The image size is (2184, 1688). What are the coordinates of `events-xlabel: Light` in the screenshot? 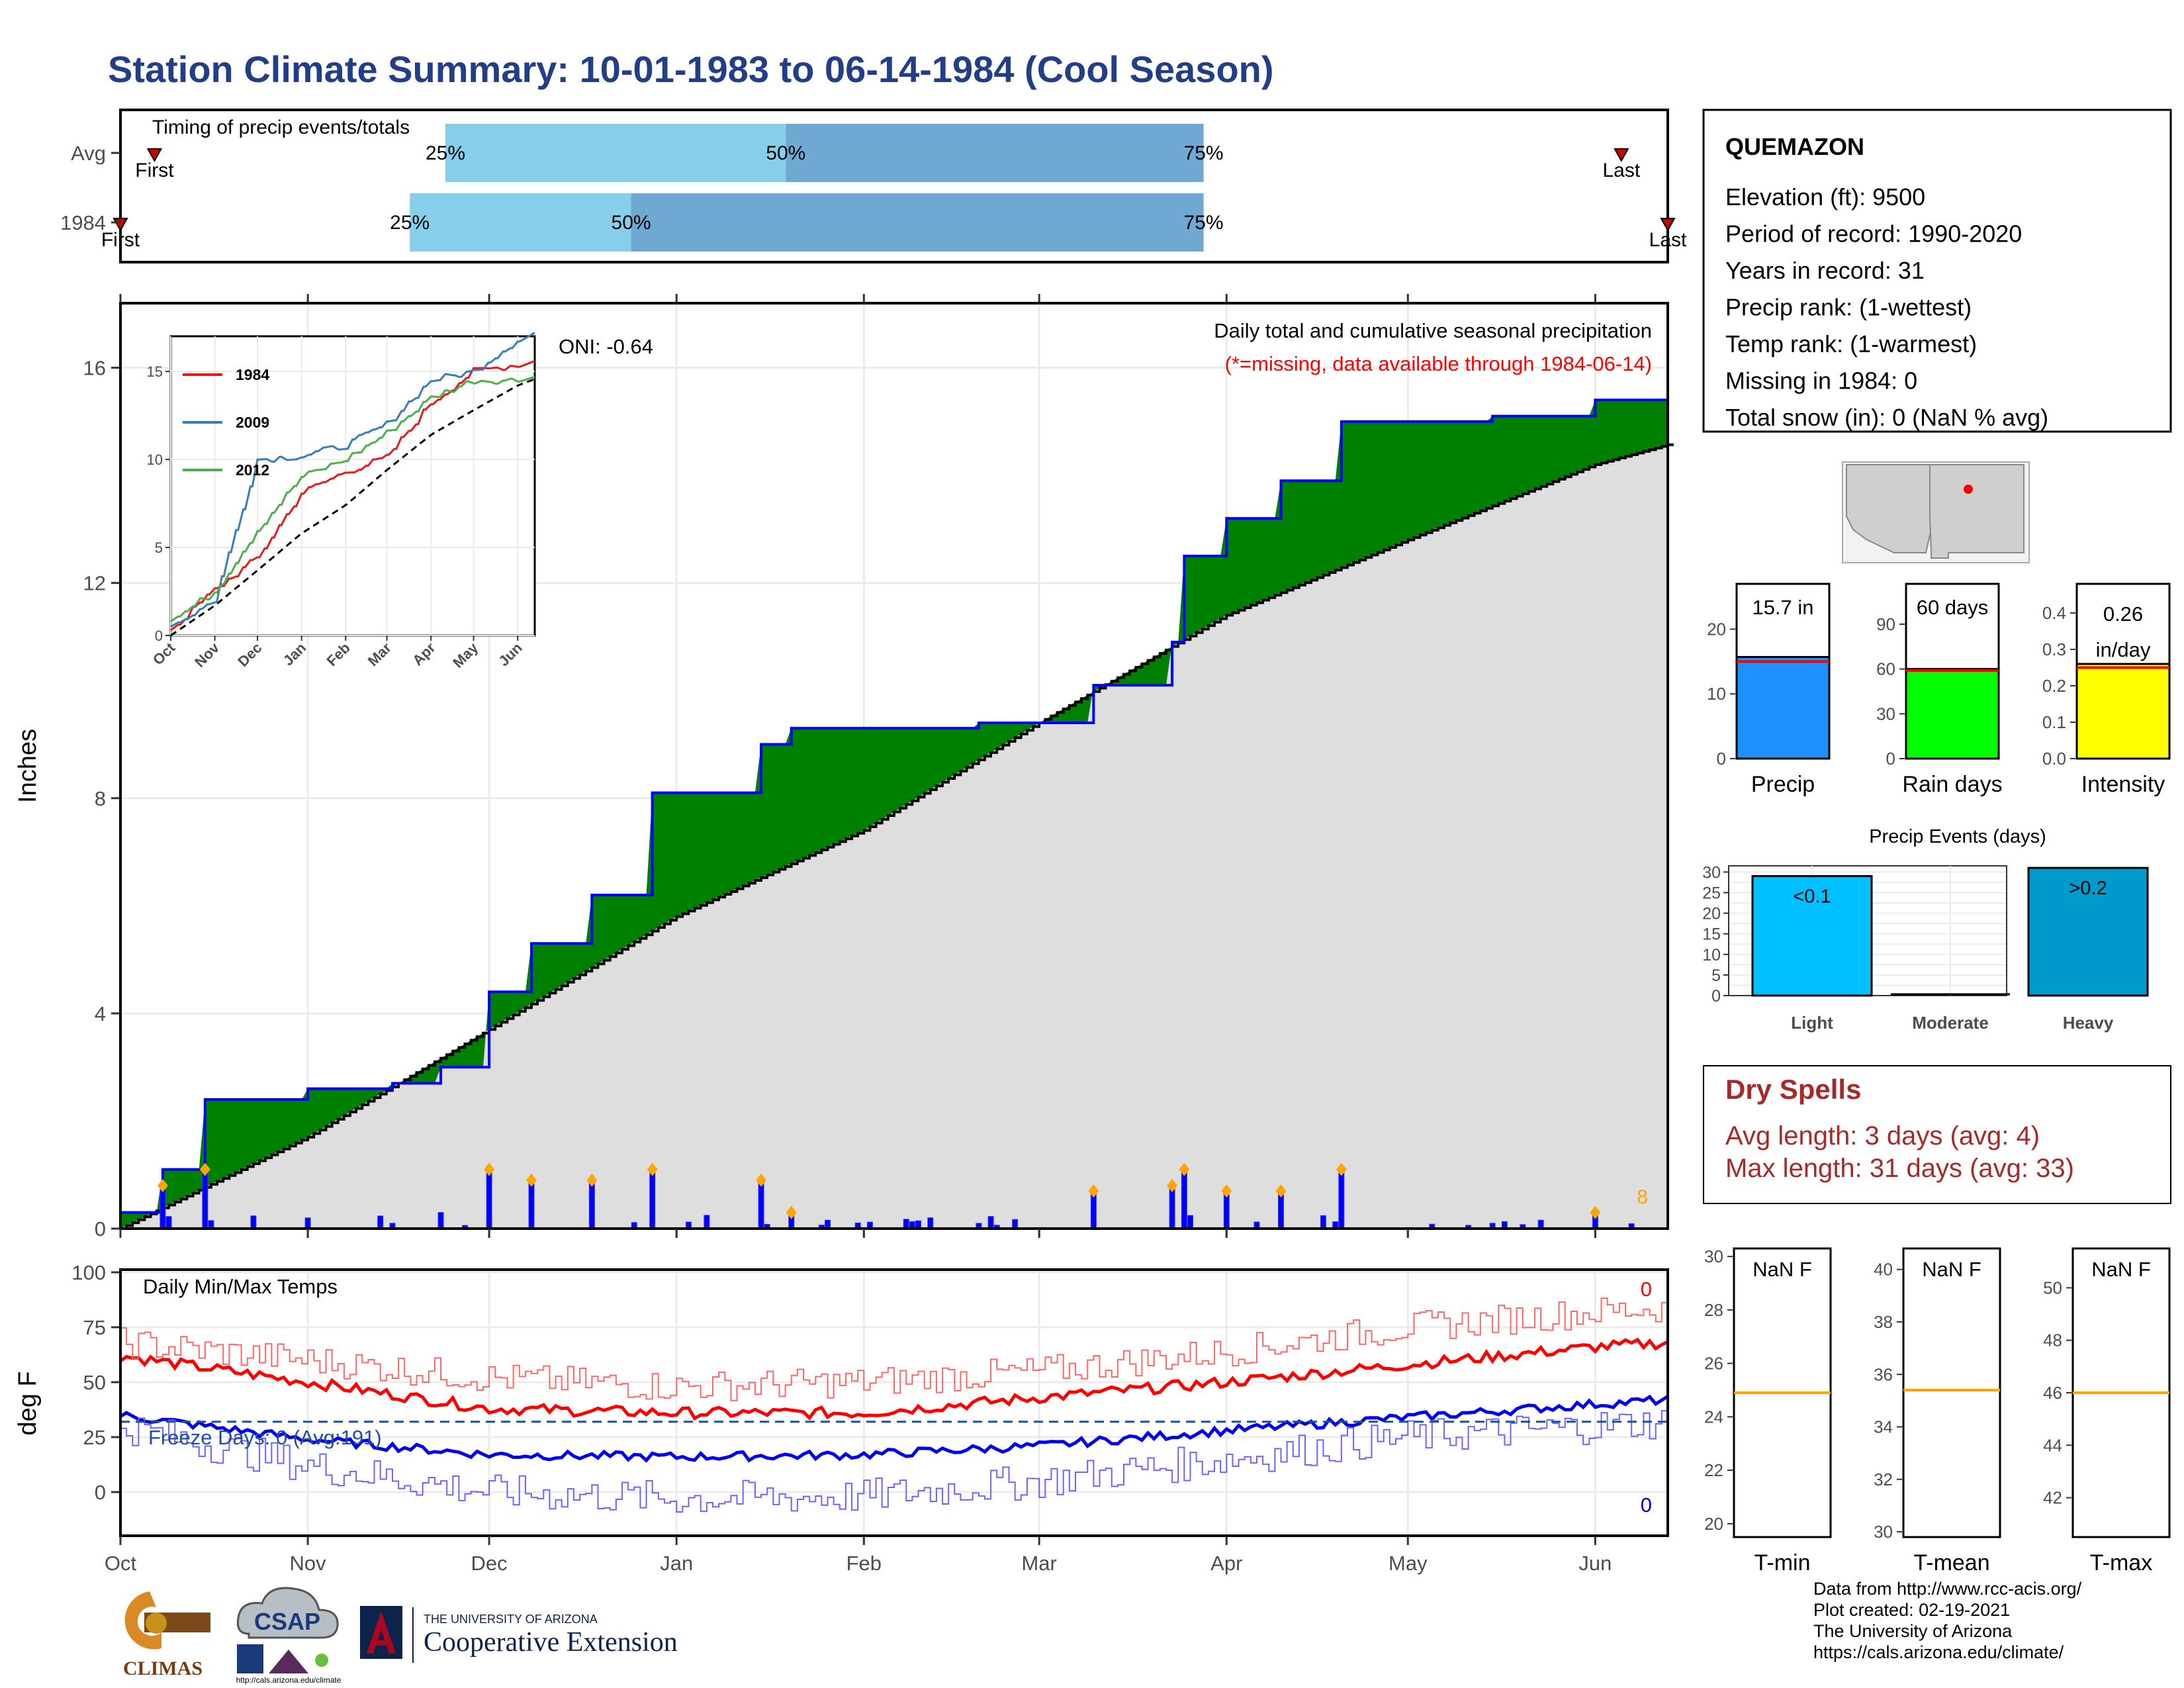 It's located at (1812, 1023).